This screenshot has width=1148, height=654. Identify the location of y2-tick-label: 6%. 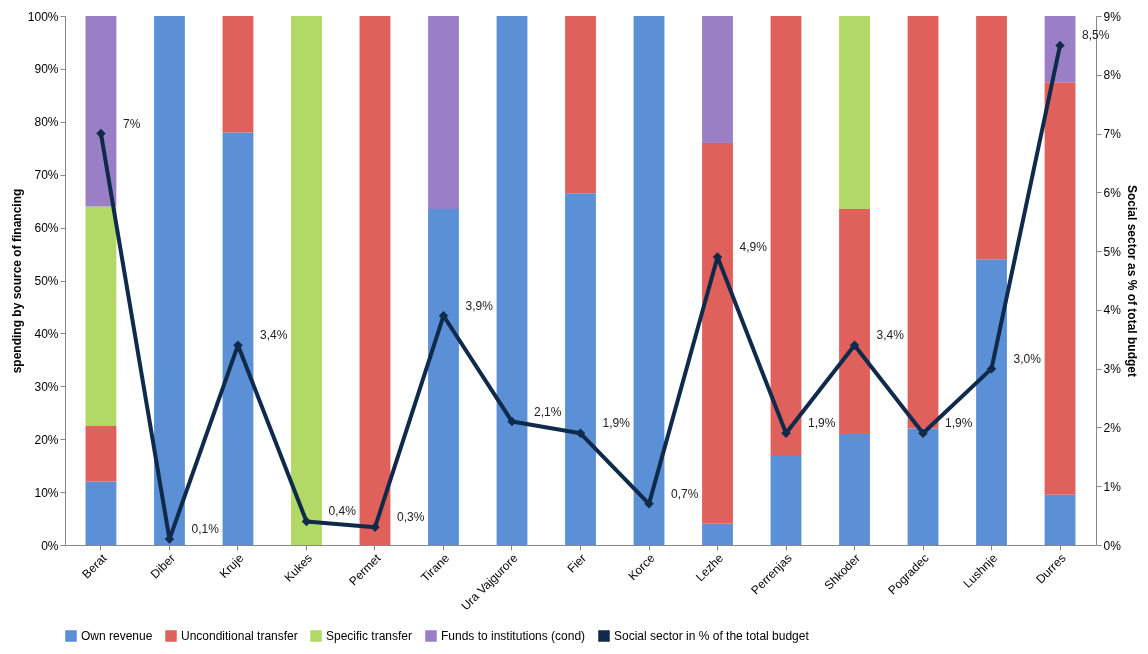
(1112, 192).